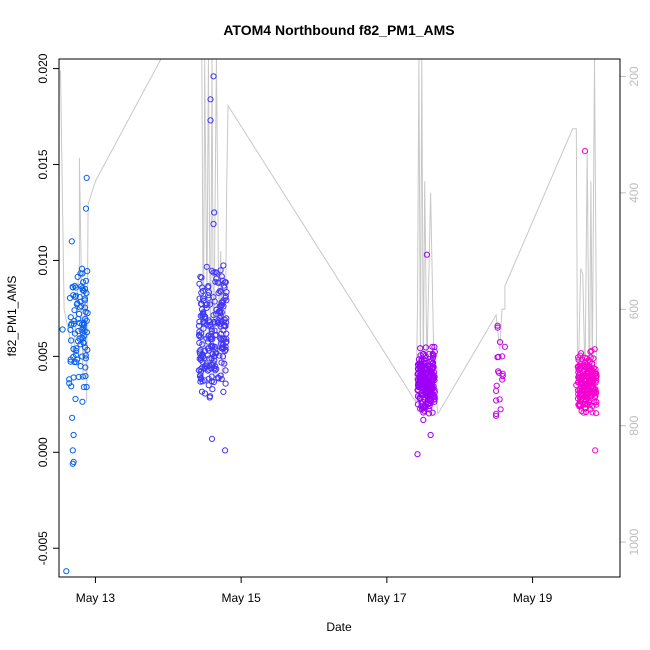 The image size is (650, 650). I want to click on right-y-tick-label: 800, so click(634, 425).